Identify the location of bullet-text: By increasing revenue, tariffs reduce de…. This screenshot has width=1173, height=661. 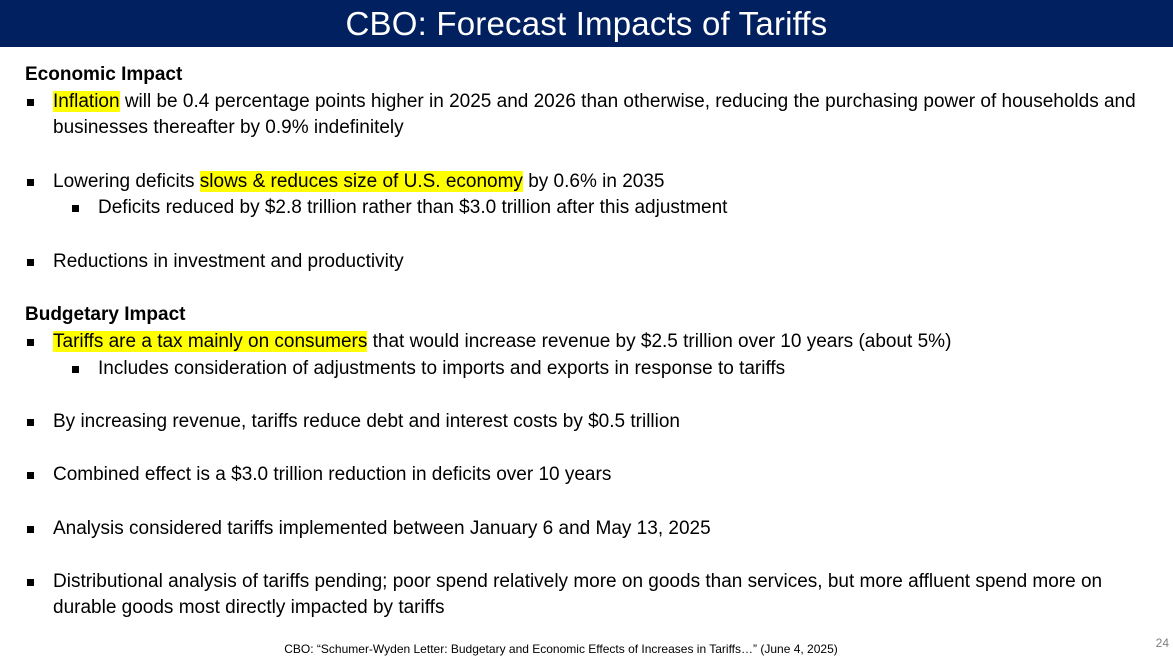
(366, 421).